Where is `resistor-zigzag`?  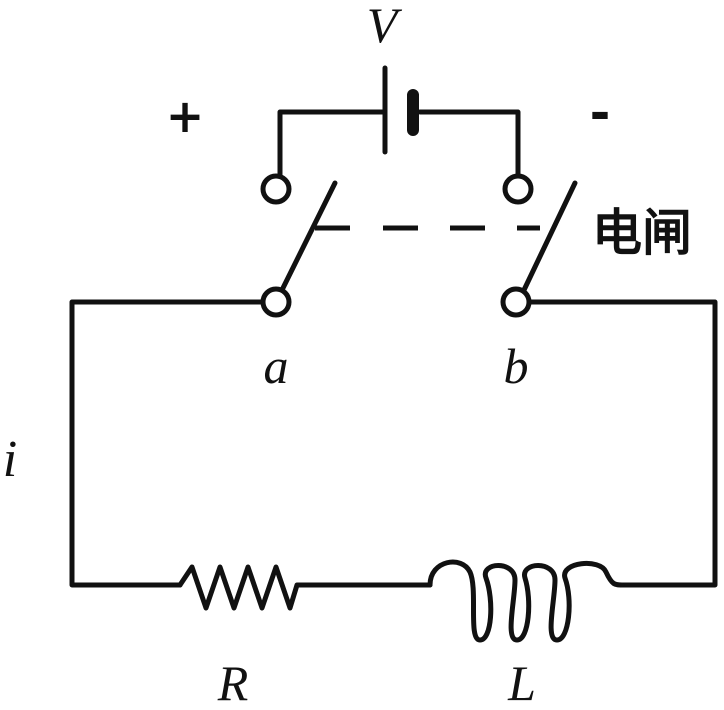
resistor-zigzag is located at coordinates (305, 587).